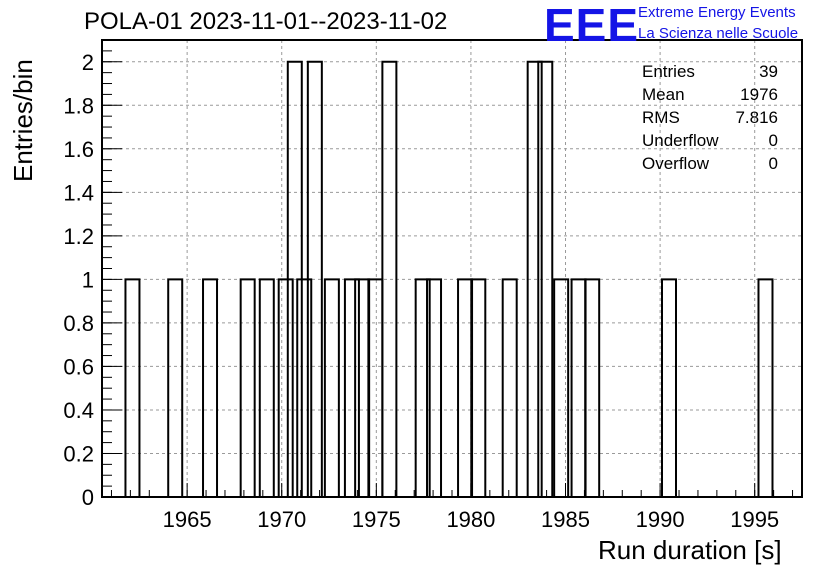 The image size is (836, 572). Describe the element at coordinates (266, 21) in the screenshot. I see `chart-title: POLA-01 2023-11-01--2023-11-02` at that location.